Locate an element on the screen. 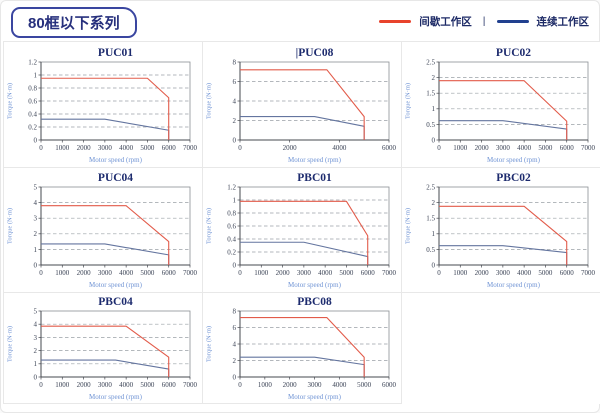 The height and width of the screenshot is (413, 600). chart-title: PBC08 is located at coordinates (314, 302).